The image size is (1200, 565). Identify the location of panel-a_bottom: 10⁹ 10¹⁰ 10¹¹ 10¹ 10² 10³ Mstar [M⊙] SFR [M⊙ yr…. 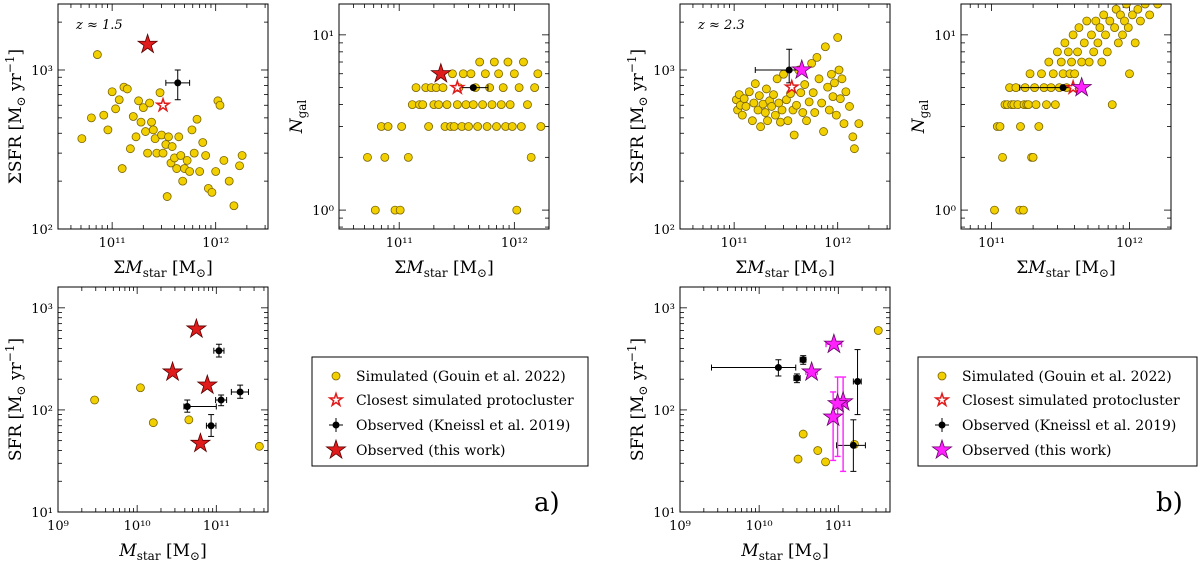
(136, 424).